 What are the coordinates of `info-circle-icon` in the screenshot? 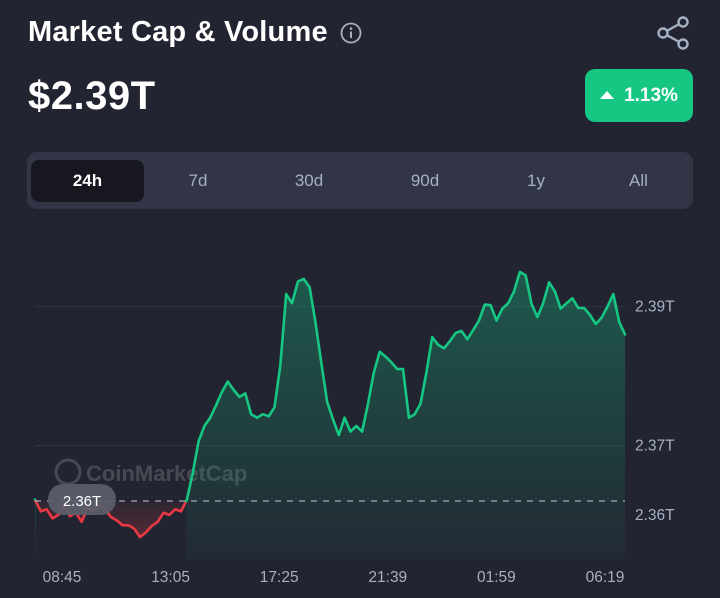 It's located at (351, 33).